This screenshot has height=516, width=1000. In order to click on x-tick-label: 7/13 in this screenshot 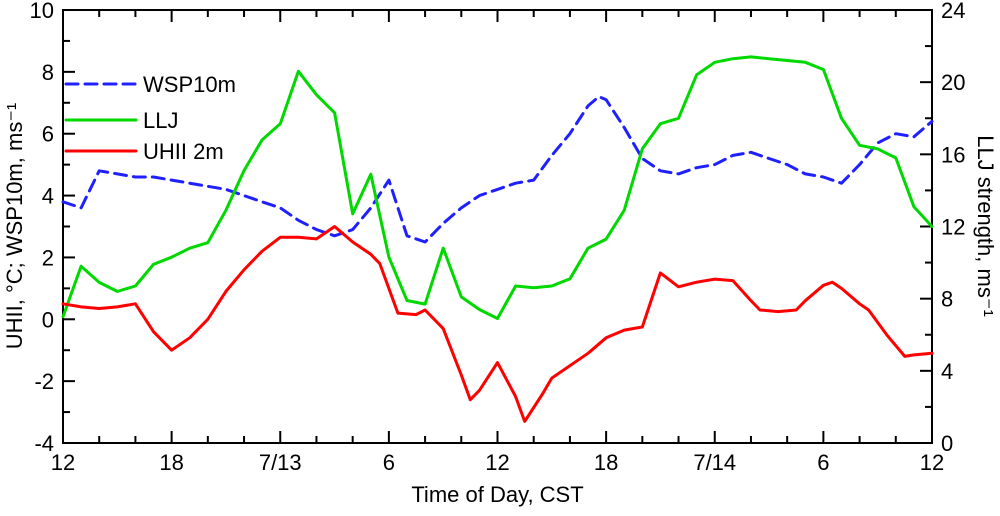, I will do `click(280, 462)`.